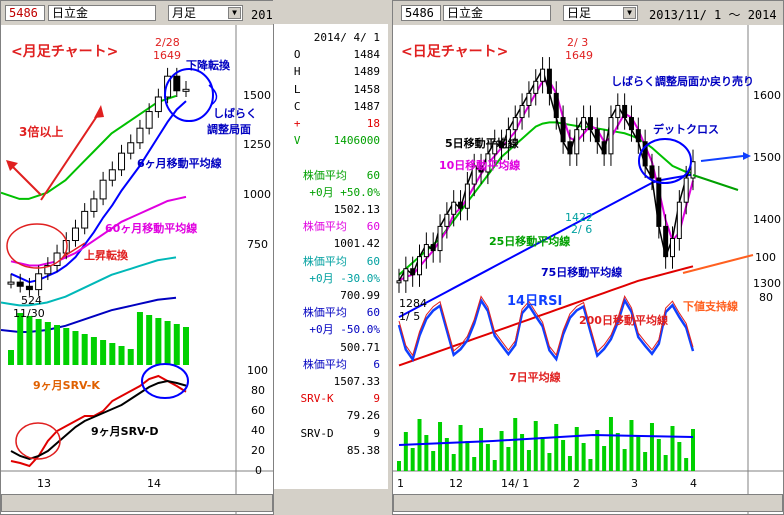 This screenshot has height=515, width=784. I want to click on value-line: SRV-K 9, so click(340, 399).